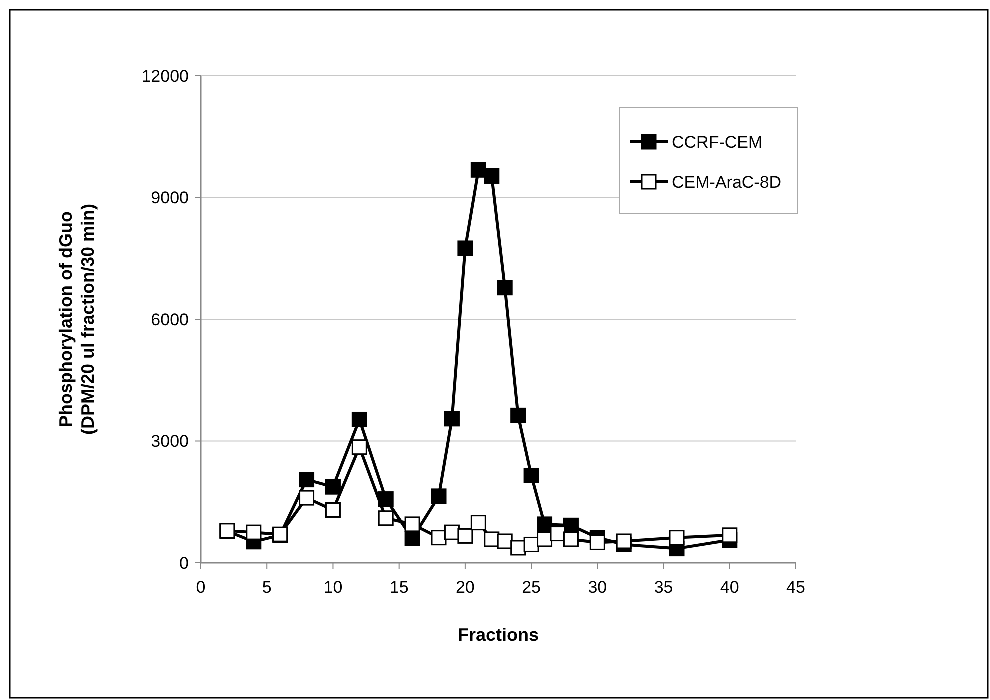 This screenshot has height=700, width=990. Describe the element at coordinates (170, 442) in the screenshot. I see `y-tick-label: 3000` at that location.